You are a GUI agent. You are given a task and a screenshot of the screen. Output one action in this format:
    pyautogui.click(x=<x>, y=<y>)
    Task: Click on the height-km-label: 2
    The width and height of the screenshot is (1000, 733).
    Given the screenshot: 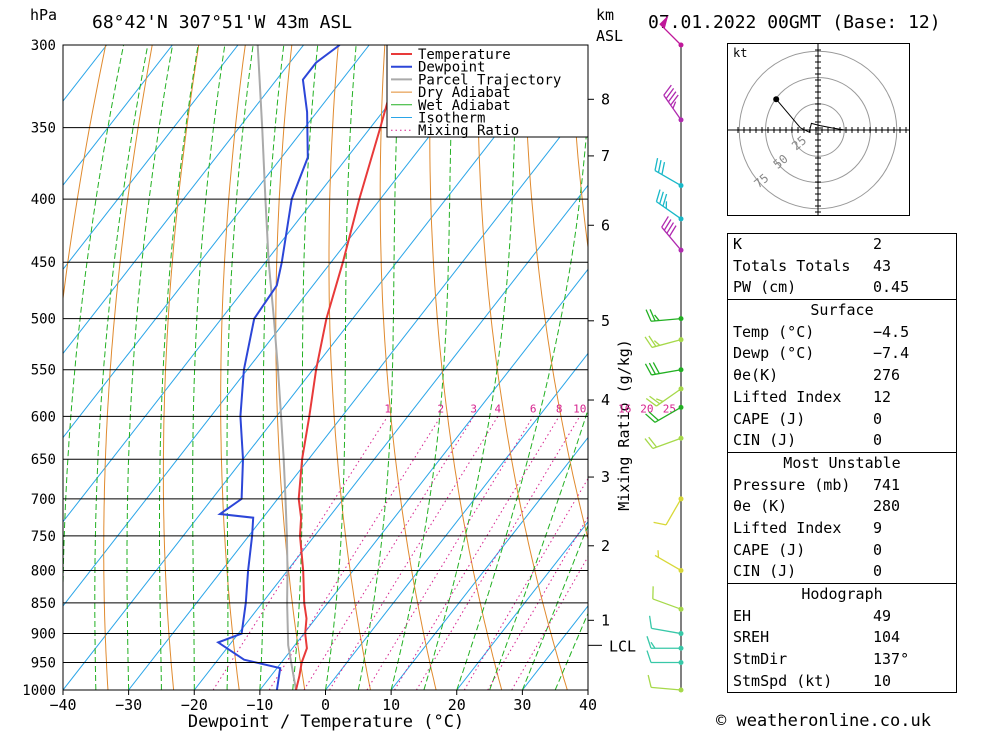 What is the action you would take?
    pyautogui.click(x=605, y=546)
    